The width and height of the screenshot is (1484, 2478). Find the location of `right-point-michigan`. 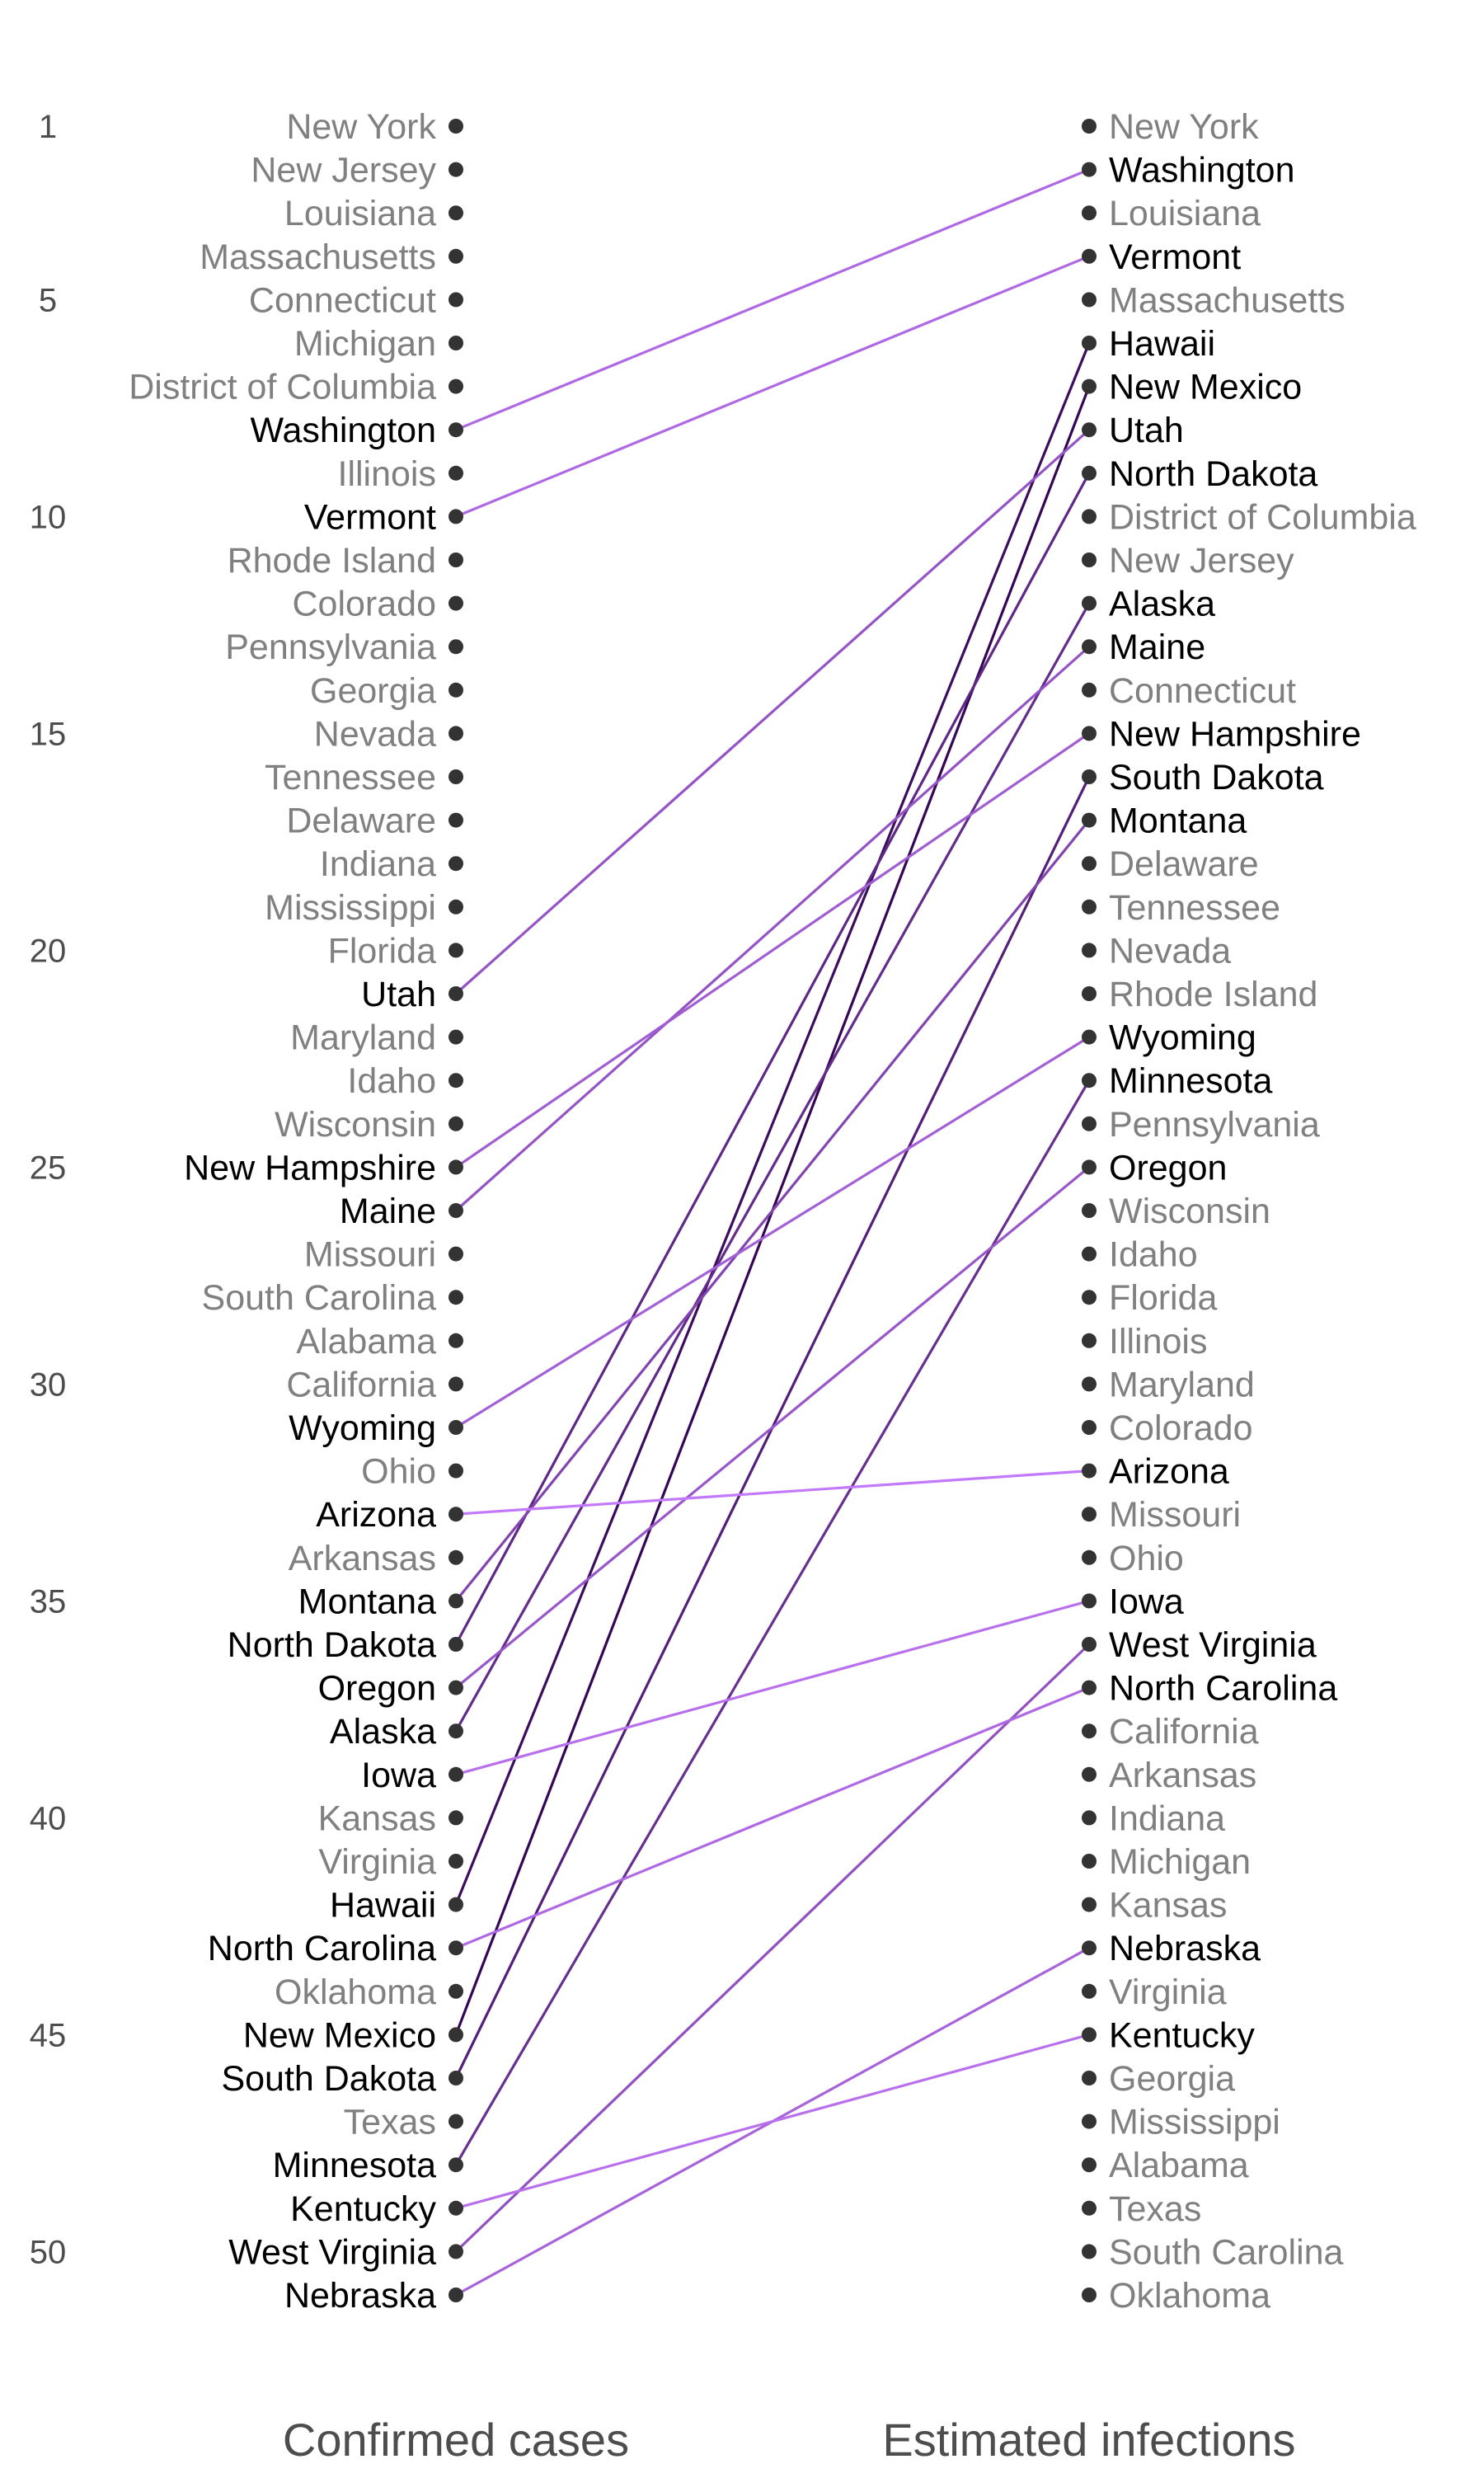

right-point-michigan is located at coordinates (1089, 1862).